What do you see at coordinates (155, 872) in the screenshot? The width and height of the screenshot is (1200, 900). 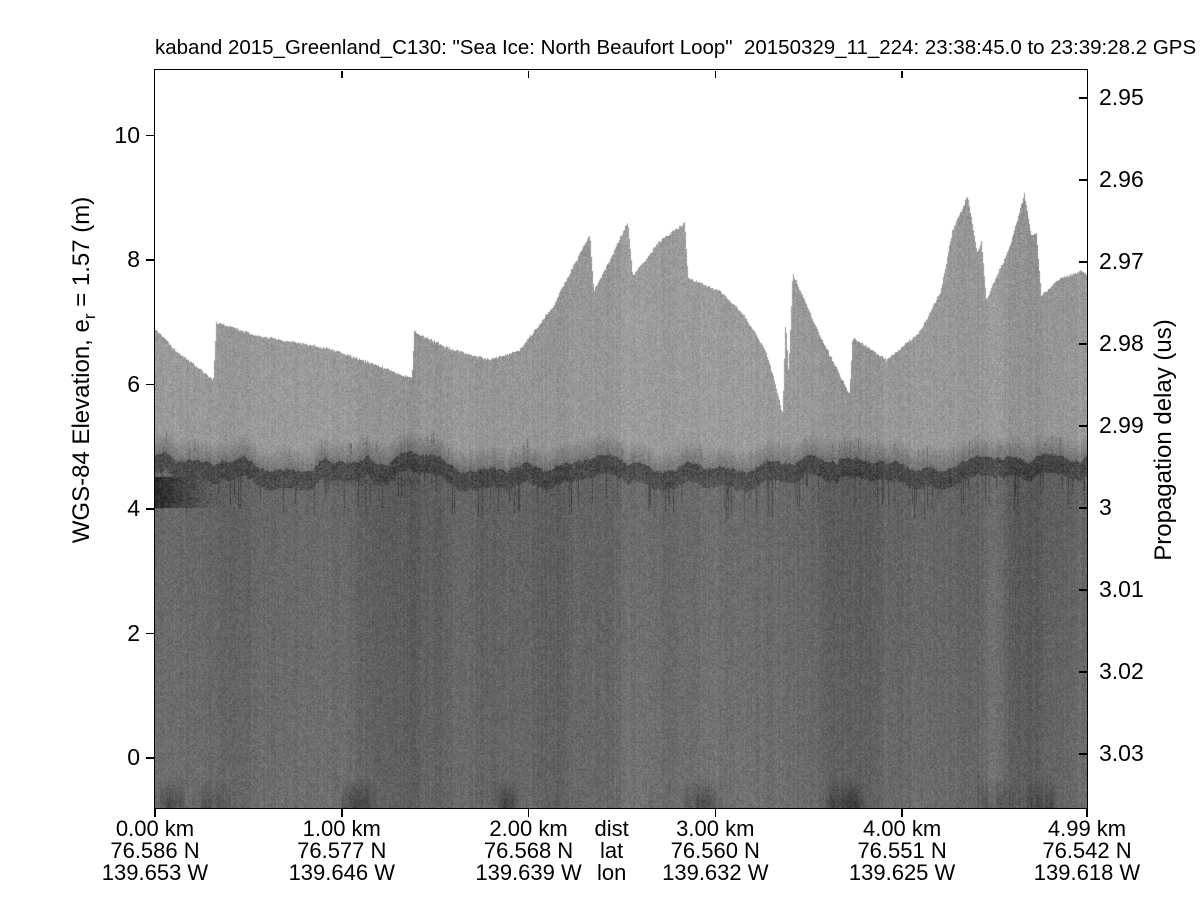 I see `xaxis-column-row-lon: 139.653 W` at bounding box center [155, 872].